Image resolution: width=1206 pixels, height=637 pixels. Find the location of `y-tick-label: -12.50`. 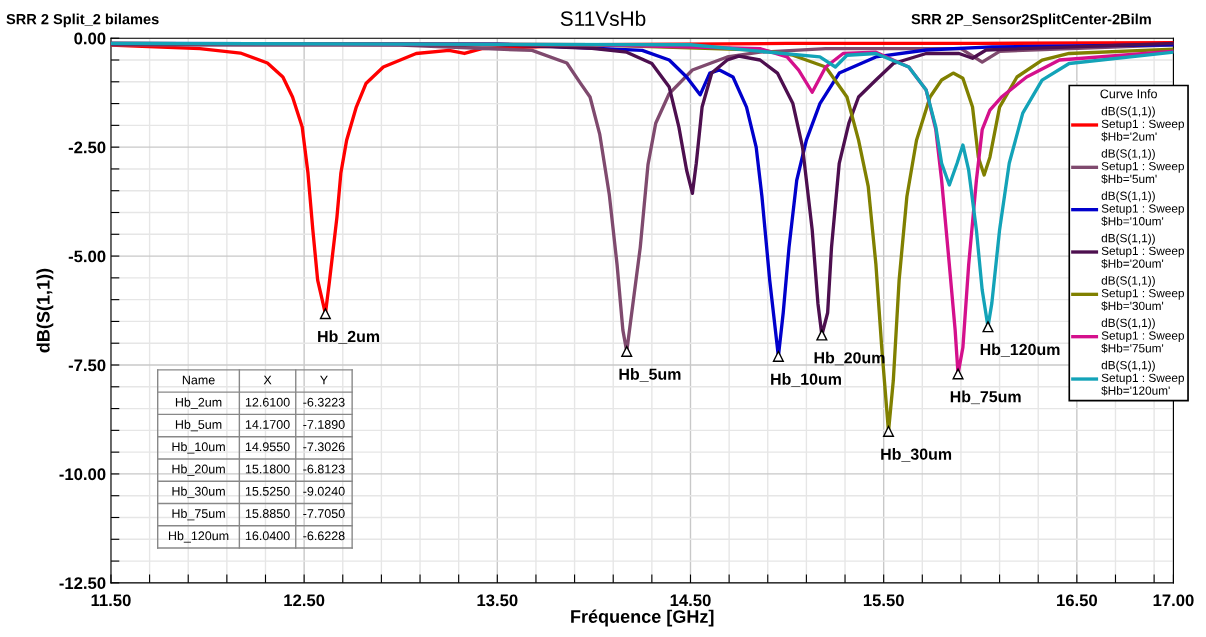

y-tick-label: -12.50 is located at coordinates (82, 583).